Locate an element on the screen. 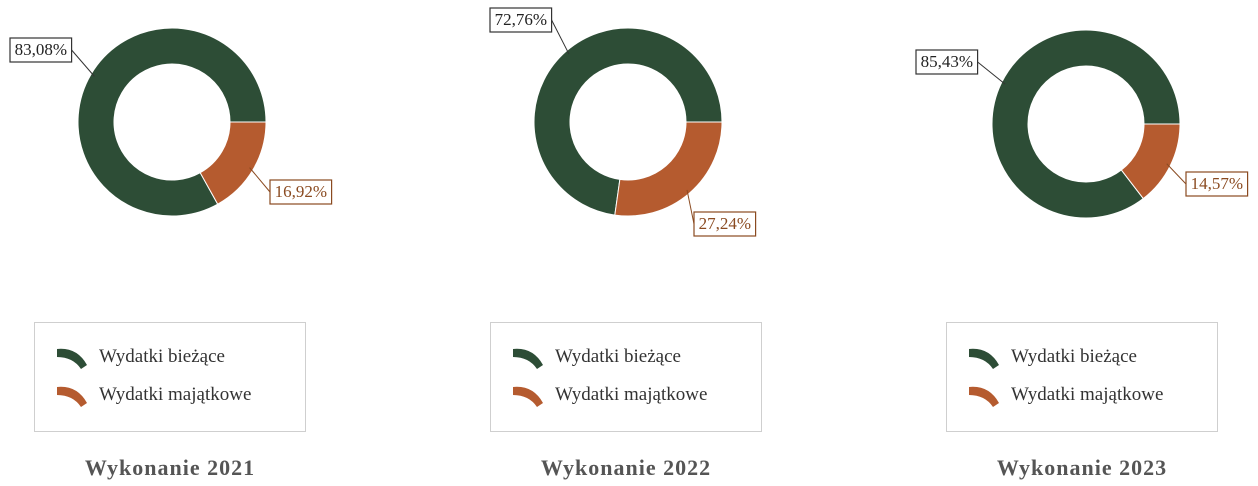  chart-title: Wykonanie 2022 is located at coordinates (626, 468).